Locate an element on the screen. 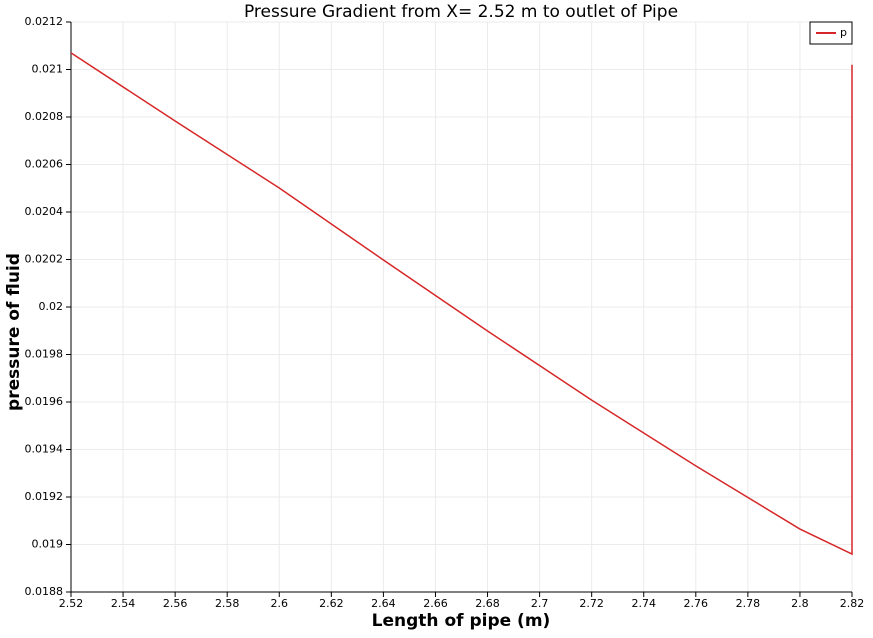 Image resolution: width=873 pixels, height=638 pixels. y-tick-label: 0.0206 is located at coordinates (44, 164).